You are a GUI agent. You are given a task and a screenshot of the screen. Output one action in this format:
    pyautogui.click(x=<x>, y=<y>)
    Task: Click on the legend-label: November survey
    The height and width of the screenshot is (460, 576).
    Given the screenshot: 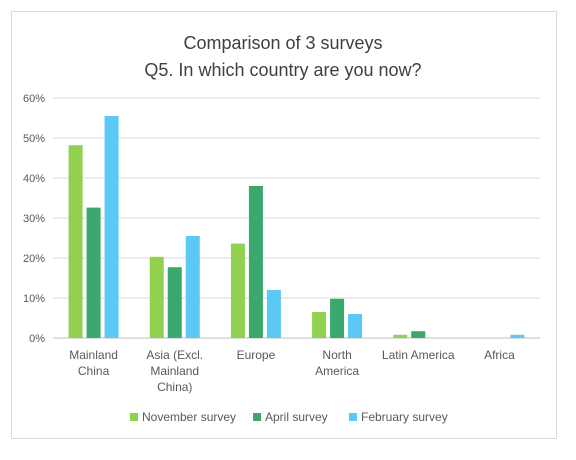 What is the action you would take?
    pyautogui.click(x=189, y=417)
    